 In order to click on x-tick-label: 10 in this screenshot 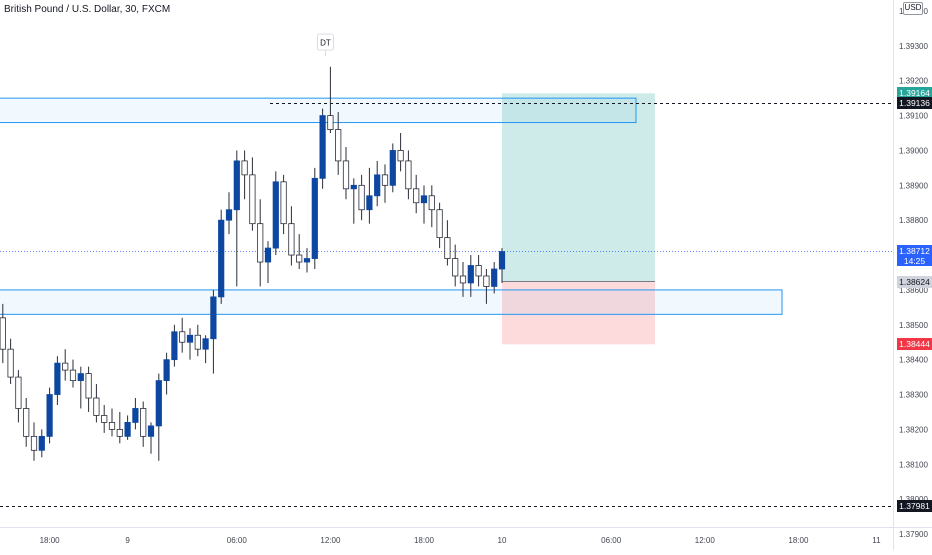, I will do `click(502, 540)`.